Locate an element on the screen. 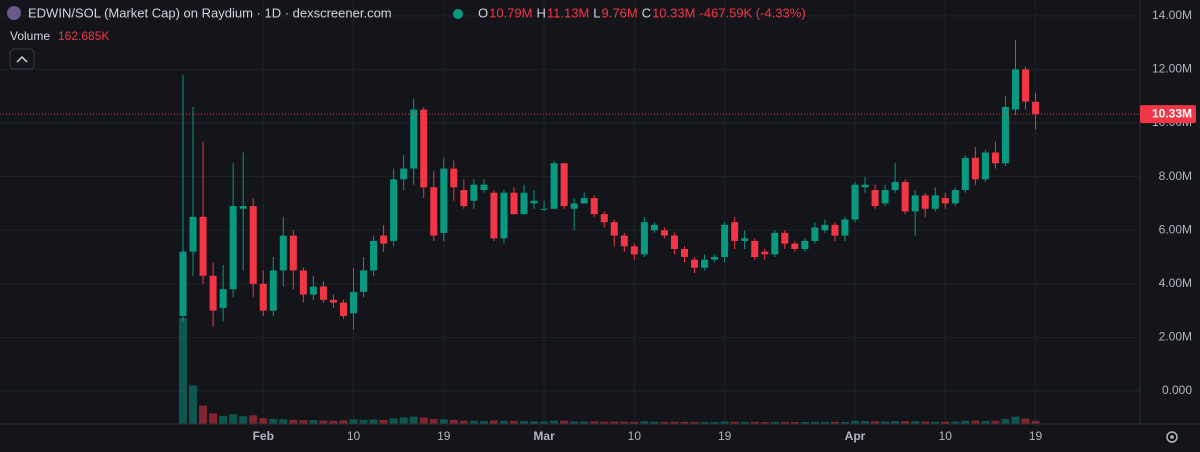  y-tick-label: 6.00M is located at coordinates (1175, 229).